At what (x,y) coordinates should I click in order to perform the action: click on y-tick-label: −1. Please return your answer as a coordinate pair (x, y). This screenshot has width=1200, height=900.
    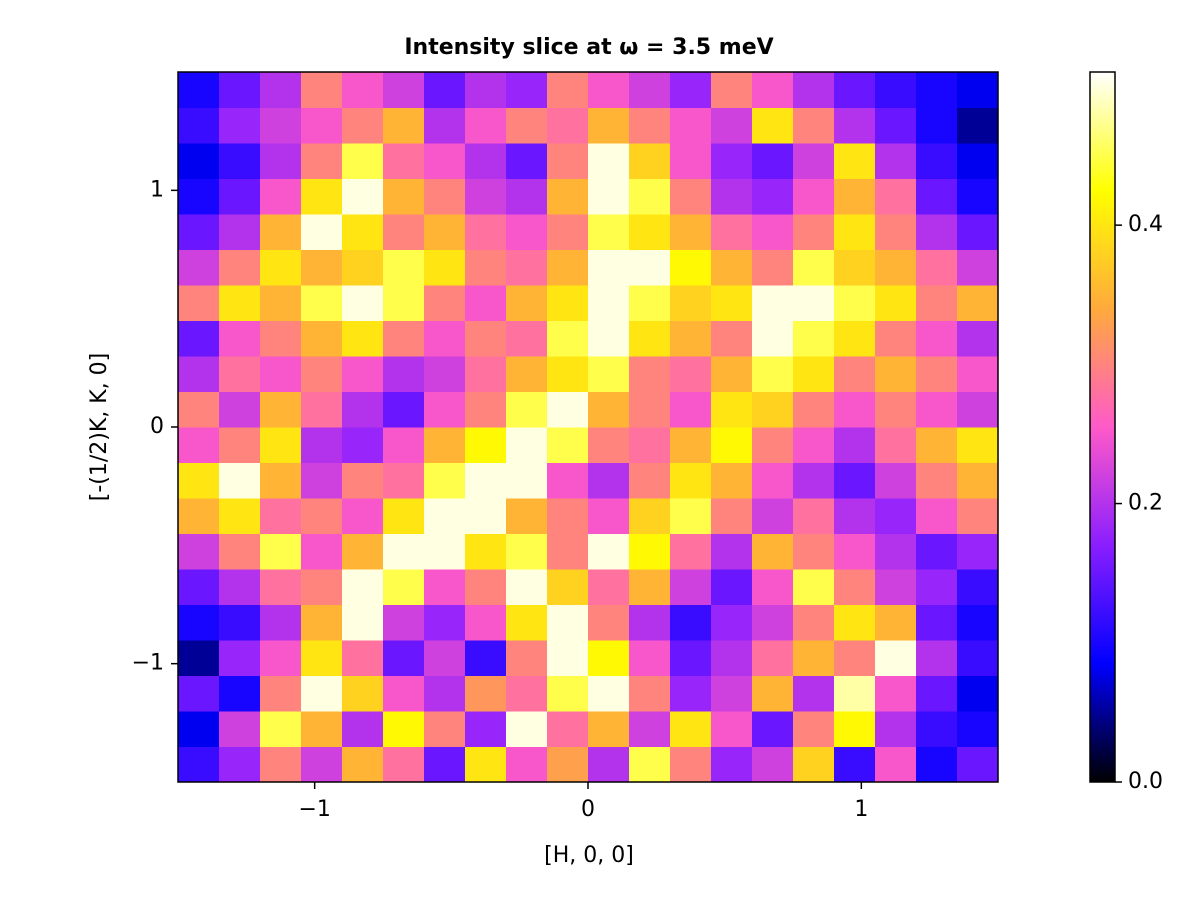
    Looking at the image, I should click on (148, 663).